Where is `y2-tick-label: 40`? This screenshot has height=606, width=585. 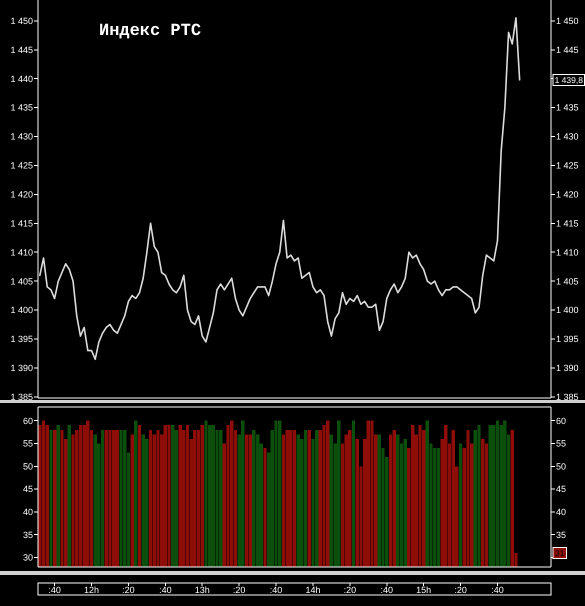 y2-tick-label: 40 is located at coordinates (561, 511).